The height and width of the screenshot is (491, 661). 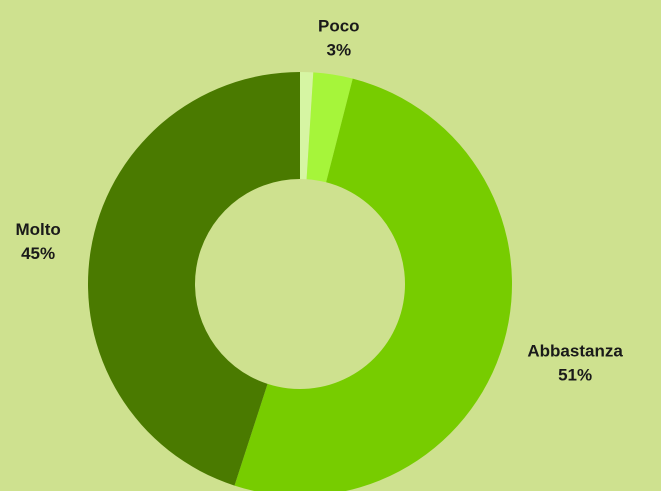 What do you see at coordinates (575, 350) in the screenshot?
I see `slice-label: Abbastanza` at bounding box center [575, 350].